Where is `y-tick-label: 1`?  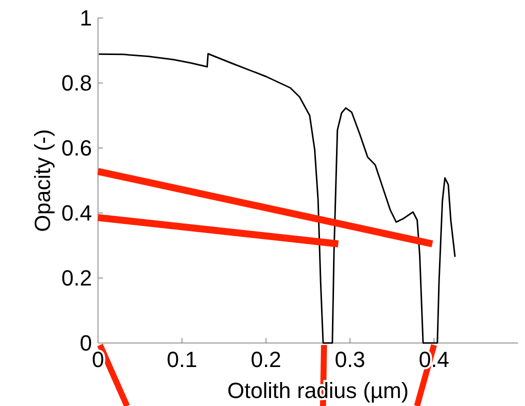
y-tick-label: 1 is located at coordinates (86, 18).